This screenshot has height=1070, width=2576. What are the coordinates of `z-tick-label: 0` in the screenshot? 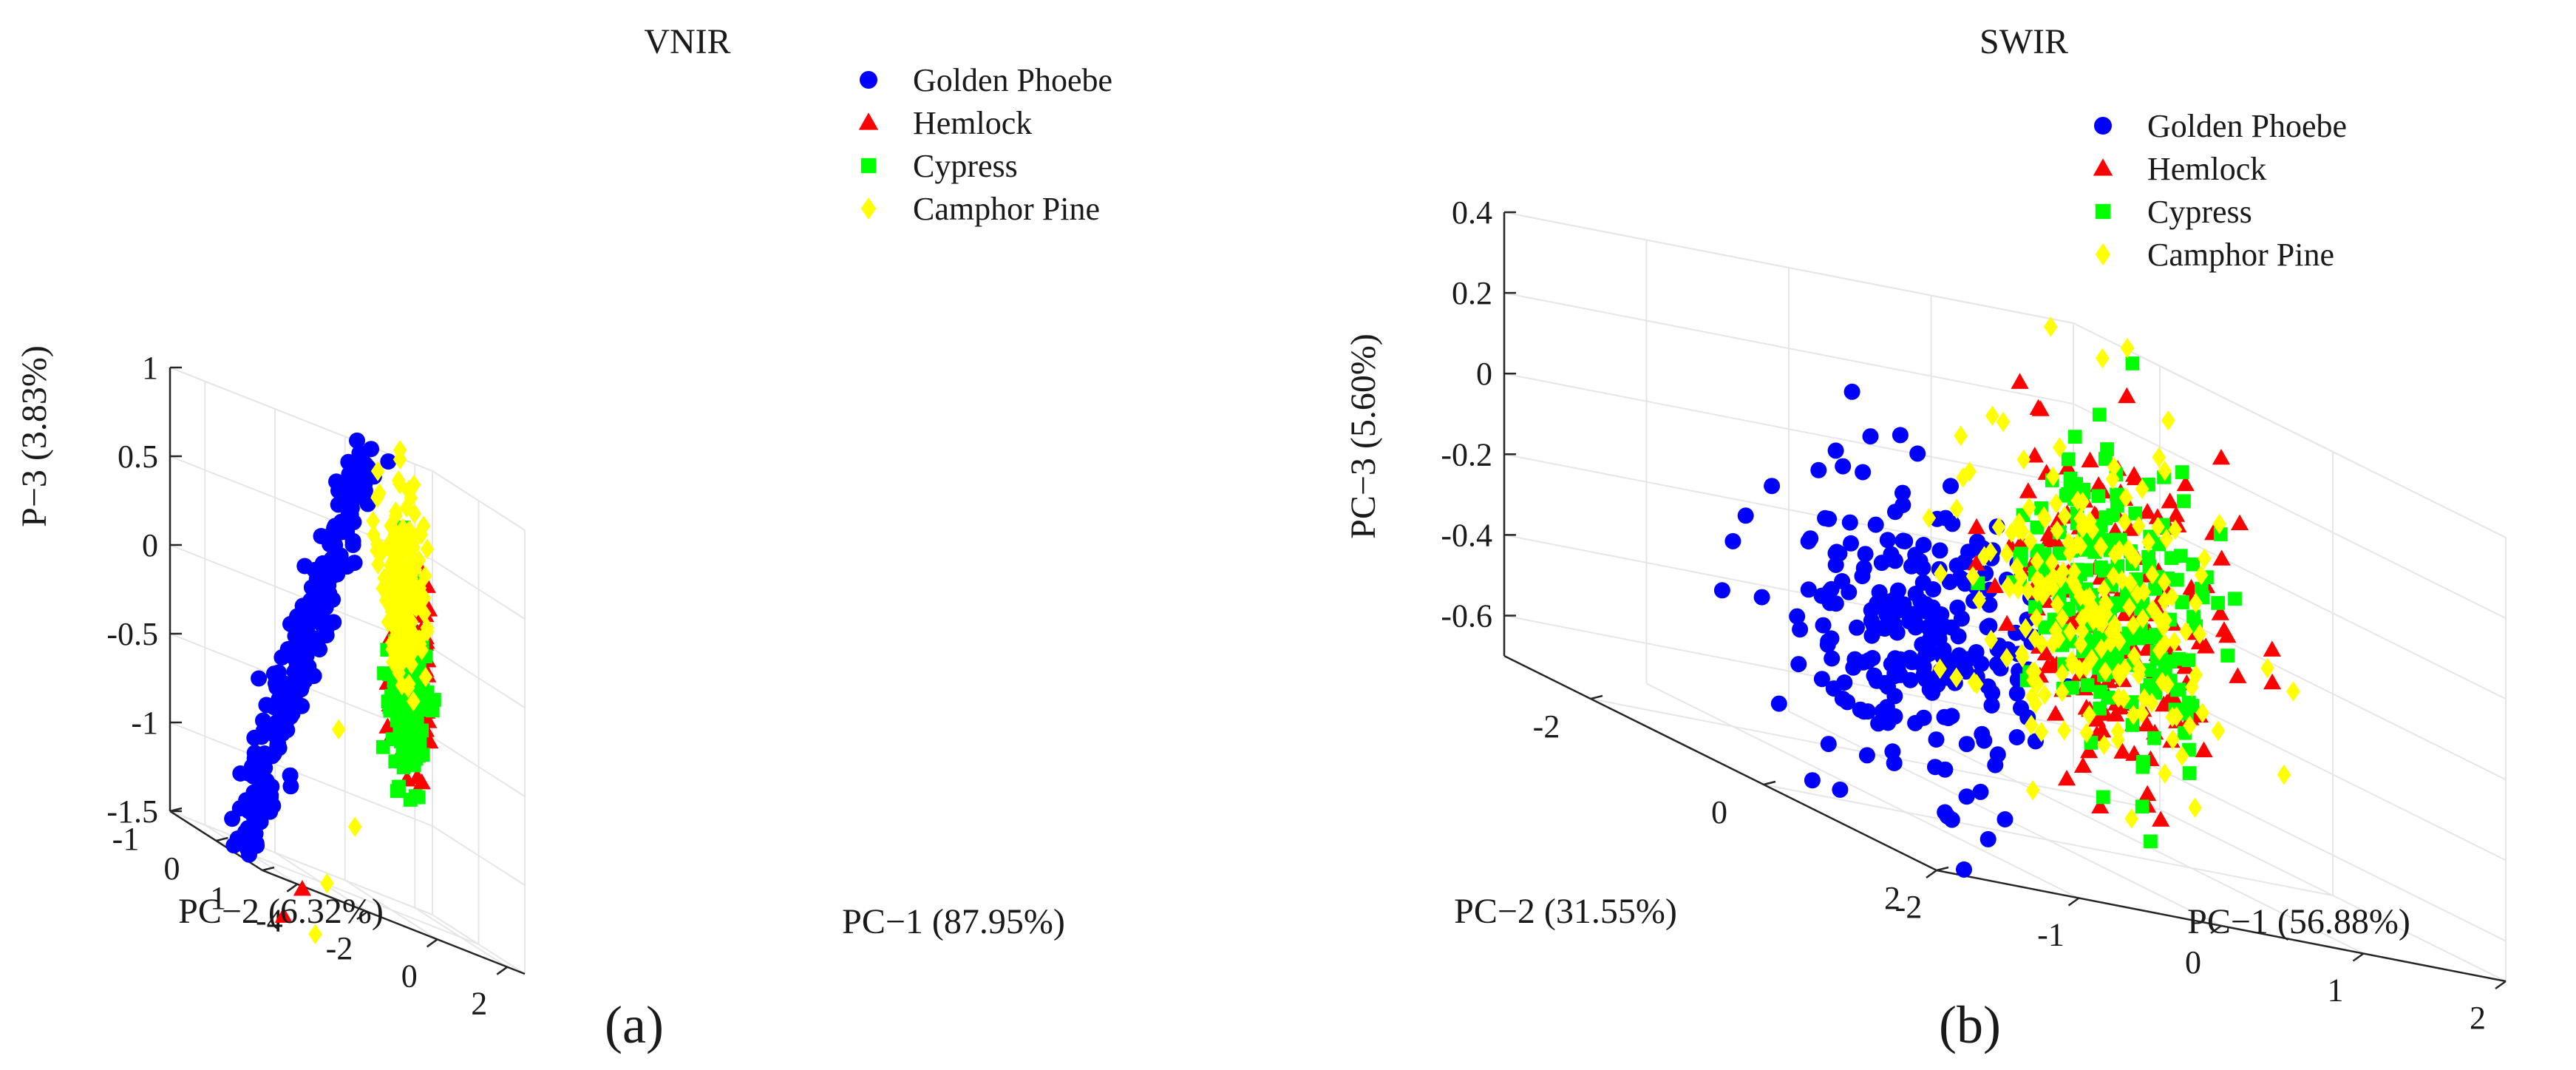 It's located at (1484, 374).